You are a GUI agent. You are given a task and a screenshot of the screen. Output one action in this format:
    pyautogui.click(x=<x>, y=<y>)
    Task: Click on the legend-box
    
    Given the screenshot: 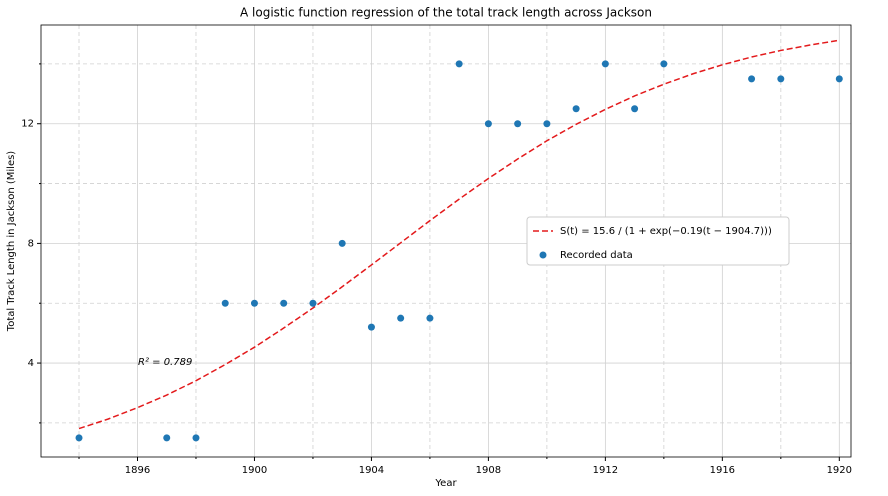 What is the action you would take?
    pyautogui.click(x=658, y=241)
    